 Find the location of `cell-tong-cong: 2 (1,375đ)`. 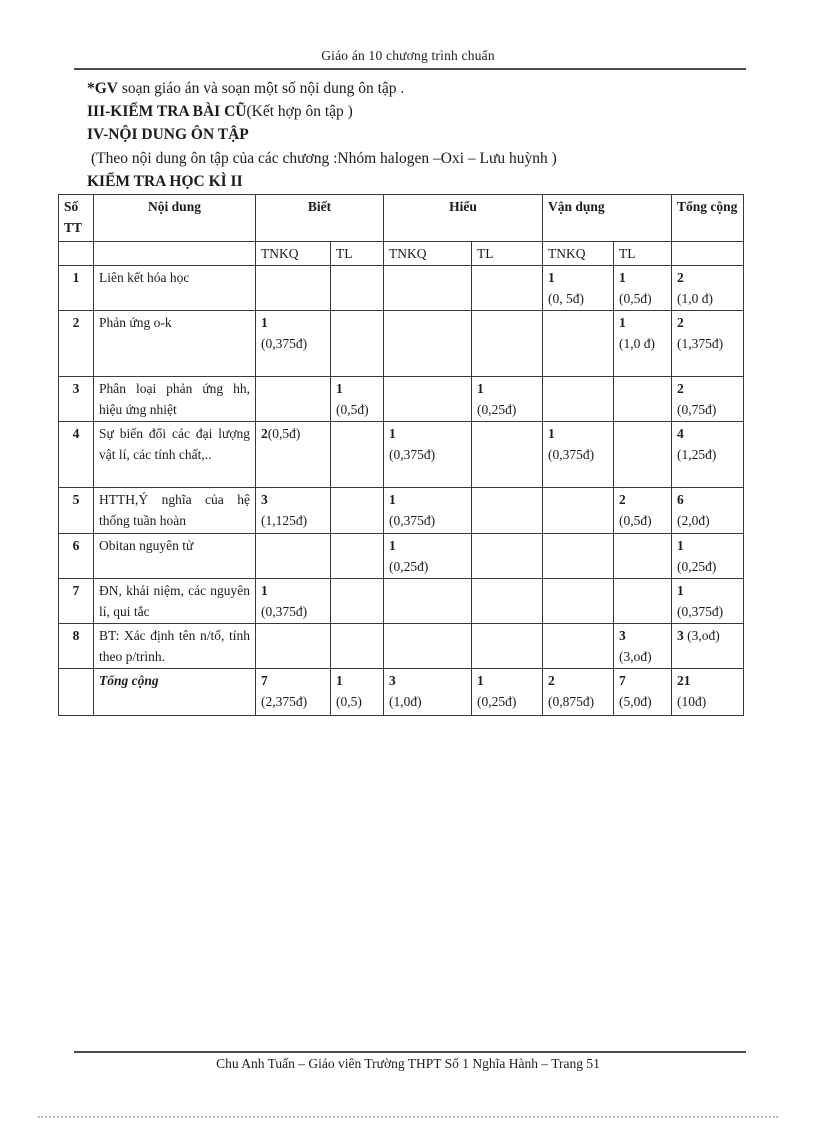

cell-tong-cong: 2 (1,375đ) is located at coordinates (708, 343).